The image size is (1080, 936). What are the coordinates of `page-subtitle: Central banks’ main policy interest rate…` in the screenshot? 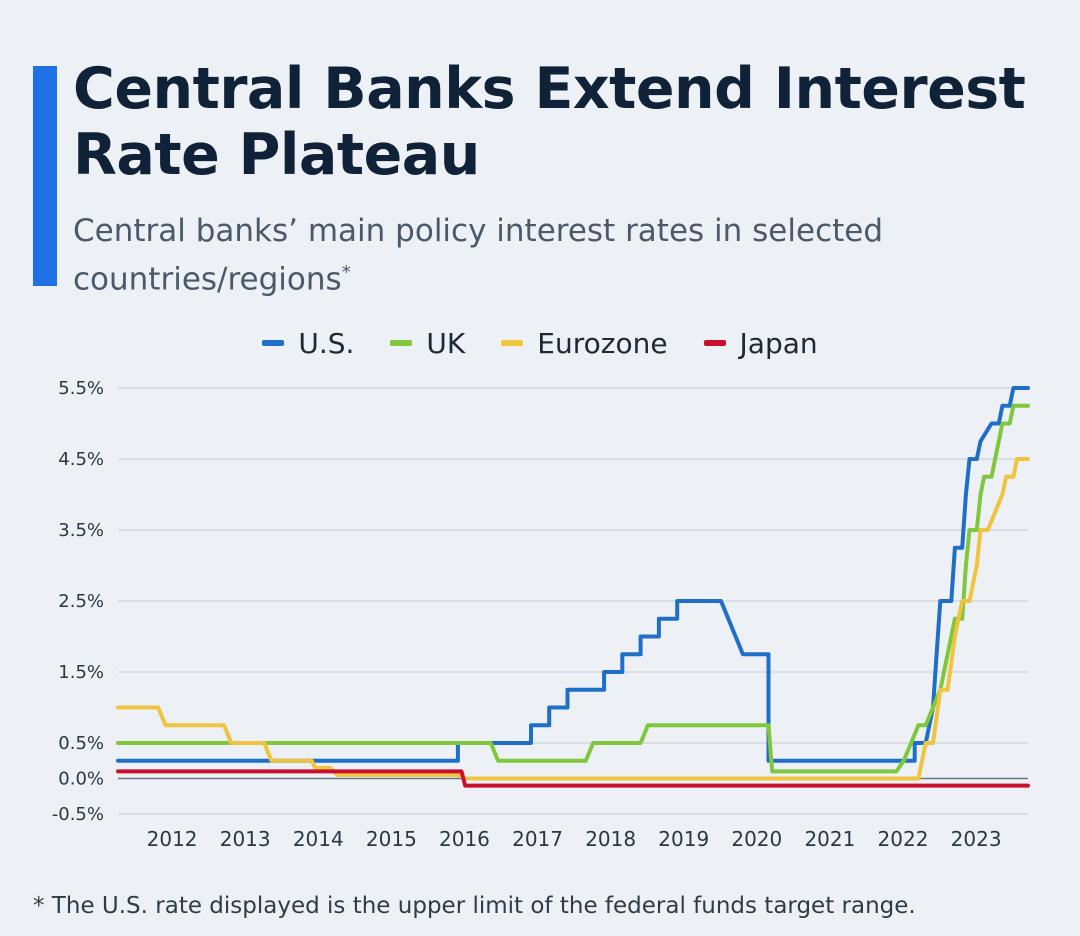 It's located at (523, 255).